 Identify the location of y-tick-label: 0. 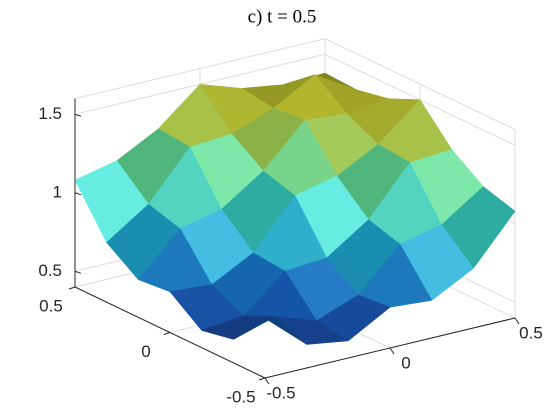
(145, 351).